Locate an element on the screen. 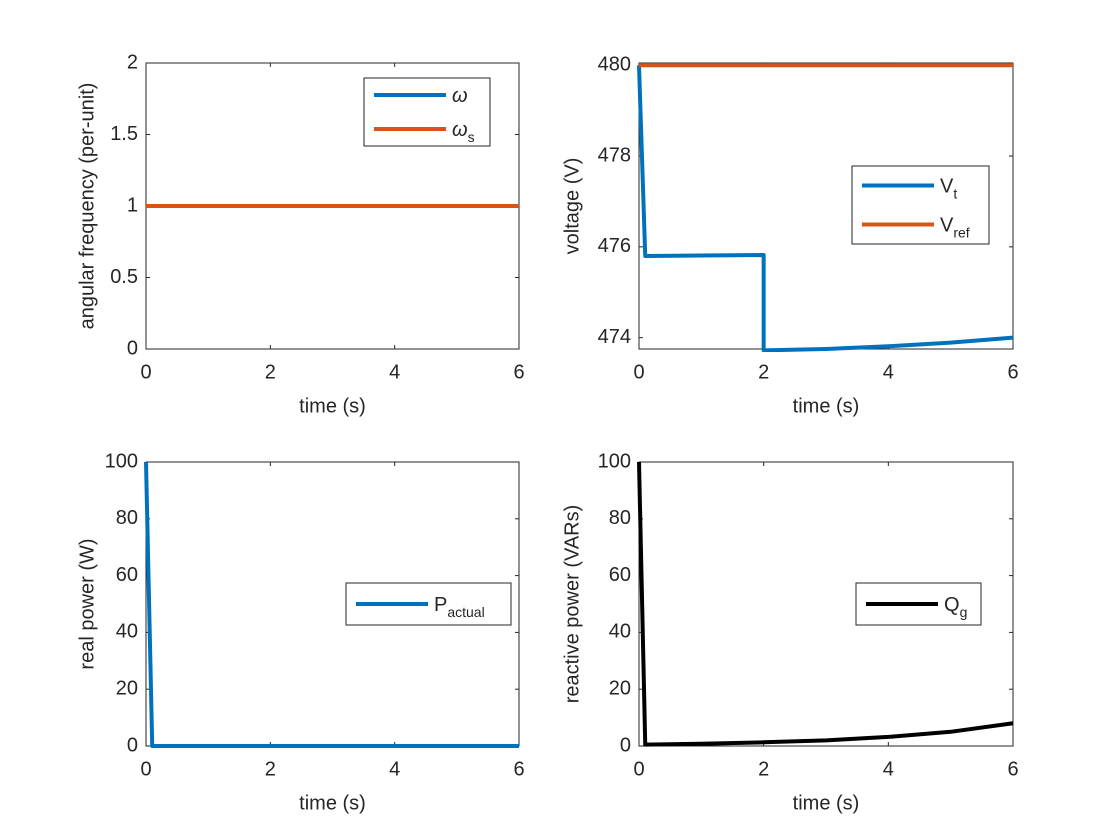 This screenshot has width=1120, height=840. y-tick-label: 2 is located at coordinates (132, 62).